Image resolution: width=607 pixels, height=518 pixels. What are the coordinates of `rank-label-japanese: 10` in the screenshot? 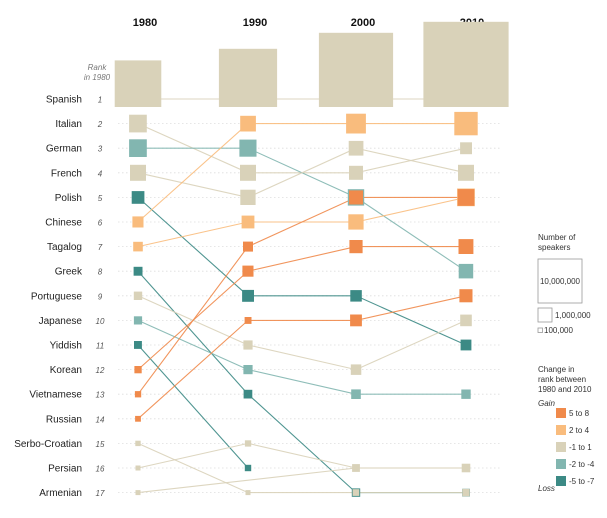 It's located at (100, 321).